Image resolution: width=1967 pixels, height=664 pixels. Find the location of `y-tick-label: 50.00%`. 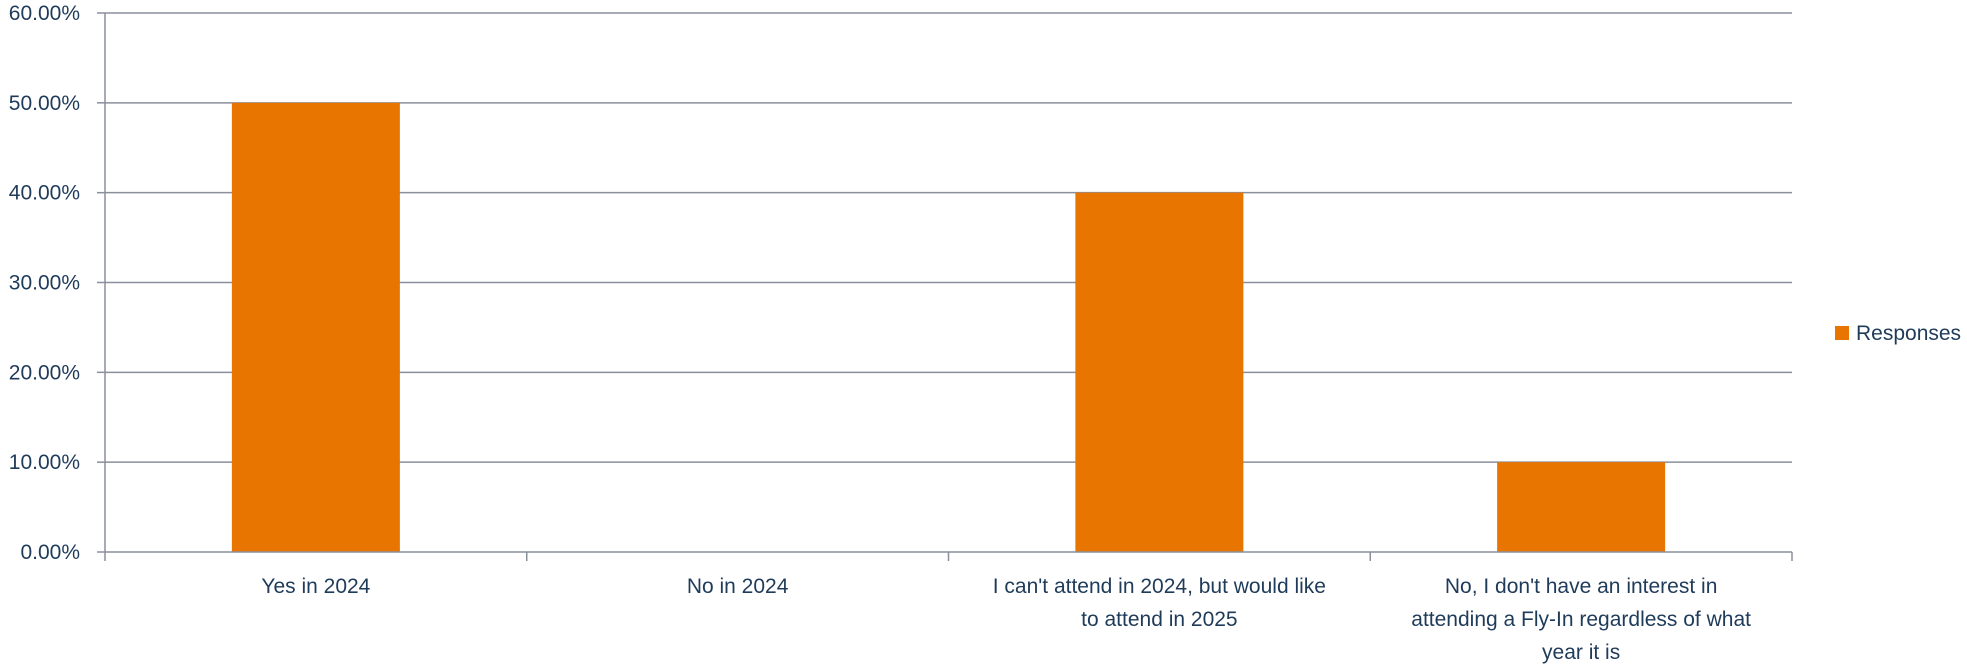

y-tick-label: 50.00% is located at coordinates (44, 103).